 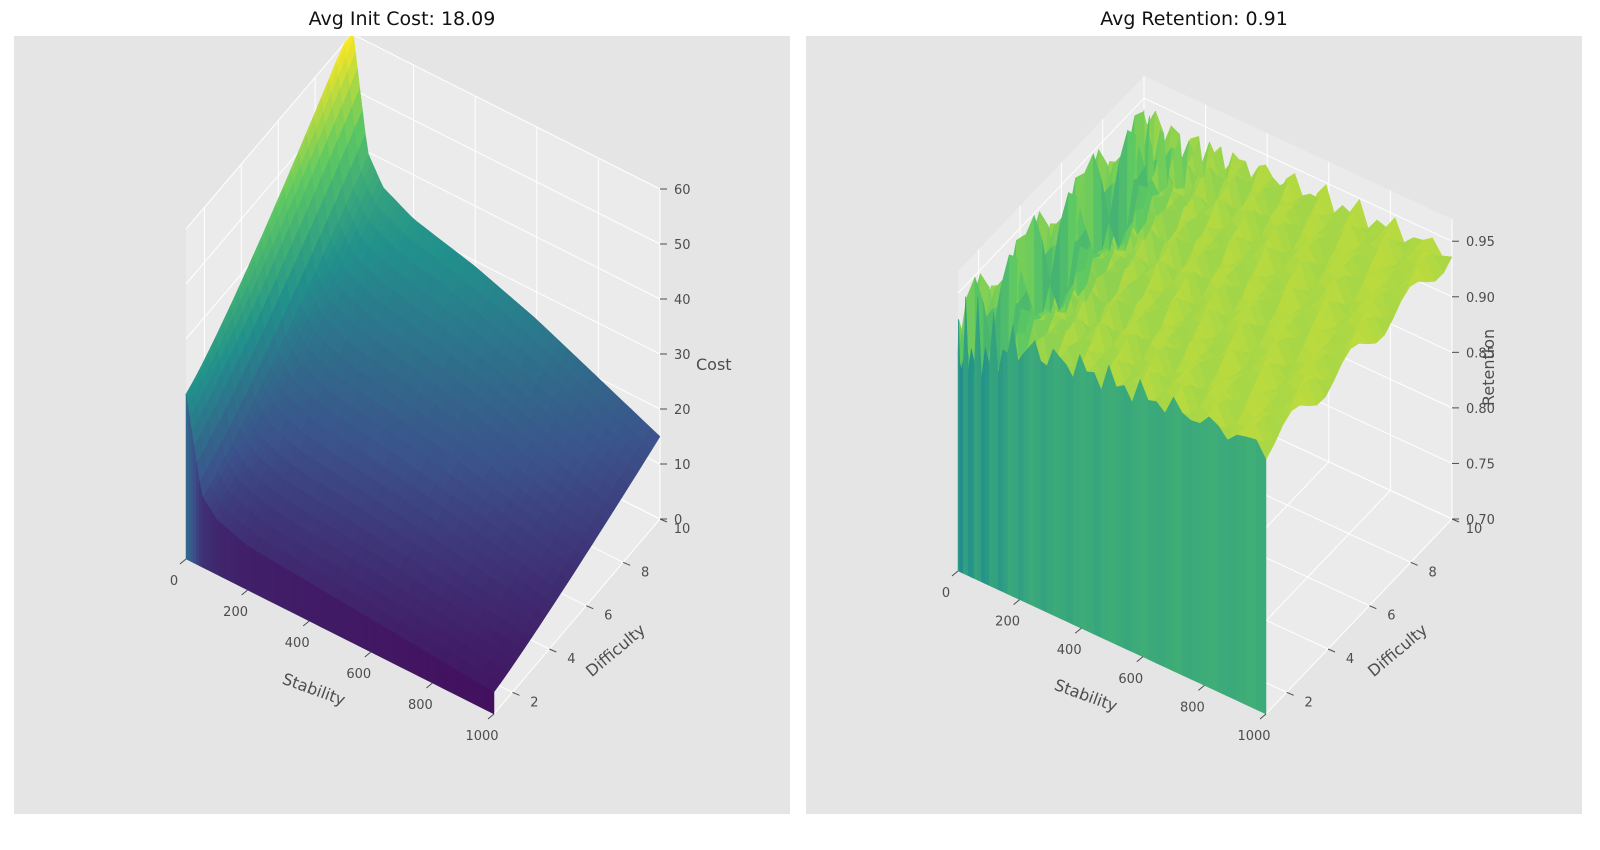 What do you see at coordinates (1140, 138) in the screenshot?
I see `ret-surface-patch` at bounding box center [1140, 138].